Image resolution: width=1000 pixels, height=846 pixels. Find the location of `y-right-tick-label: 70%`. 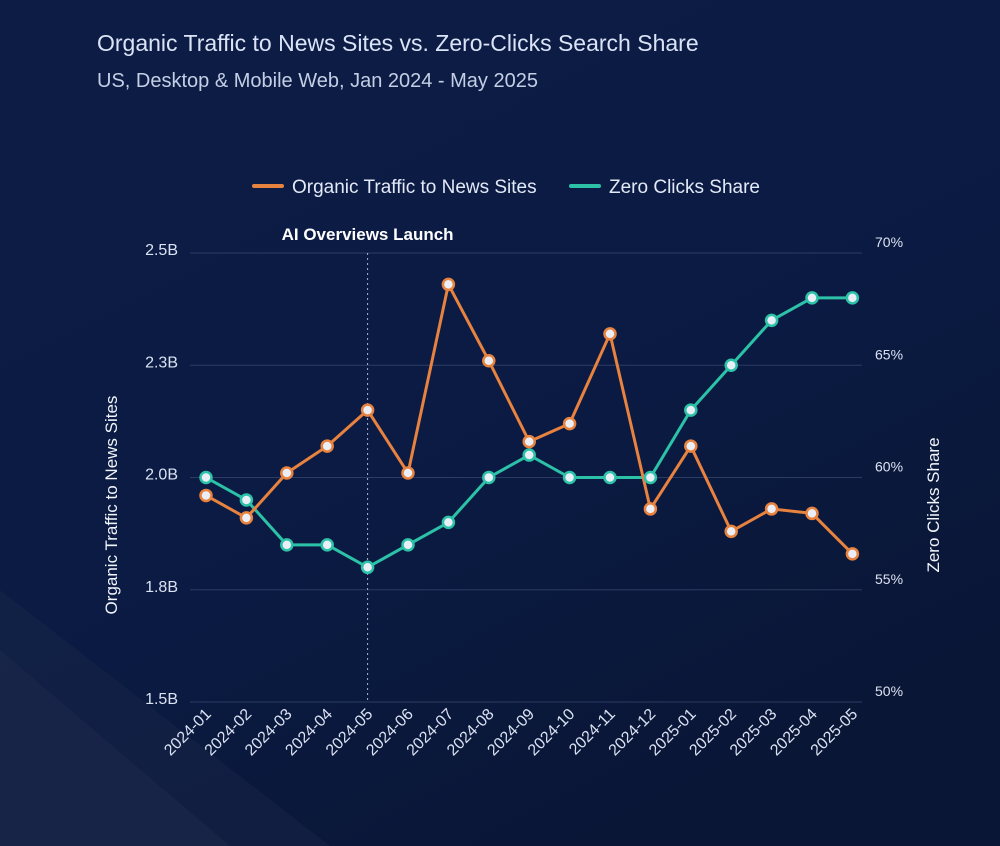

y-right-tick-label: 70% is located at coordinates (889, 242).